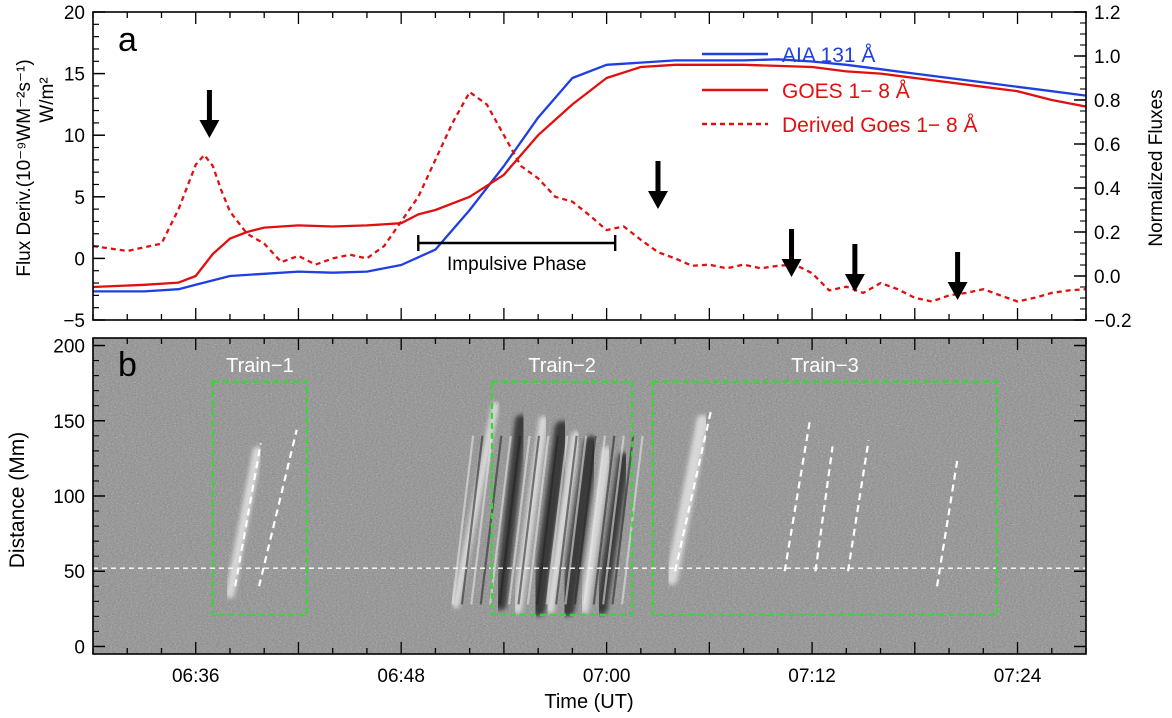 The image size is (1172, 718). Describe the element at coordinates (260, 366) in the screenshot. I see `train-label-1: Train−1` at that location.